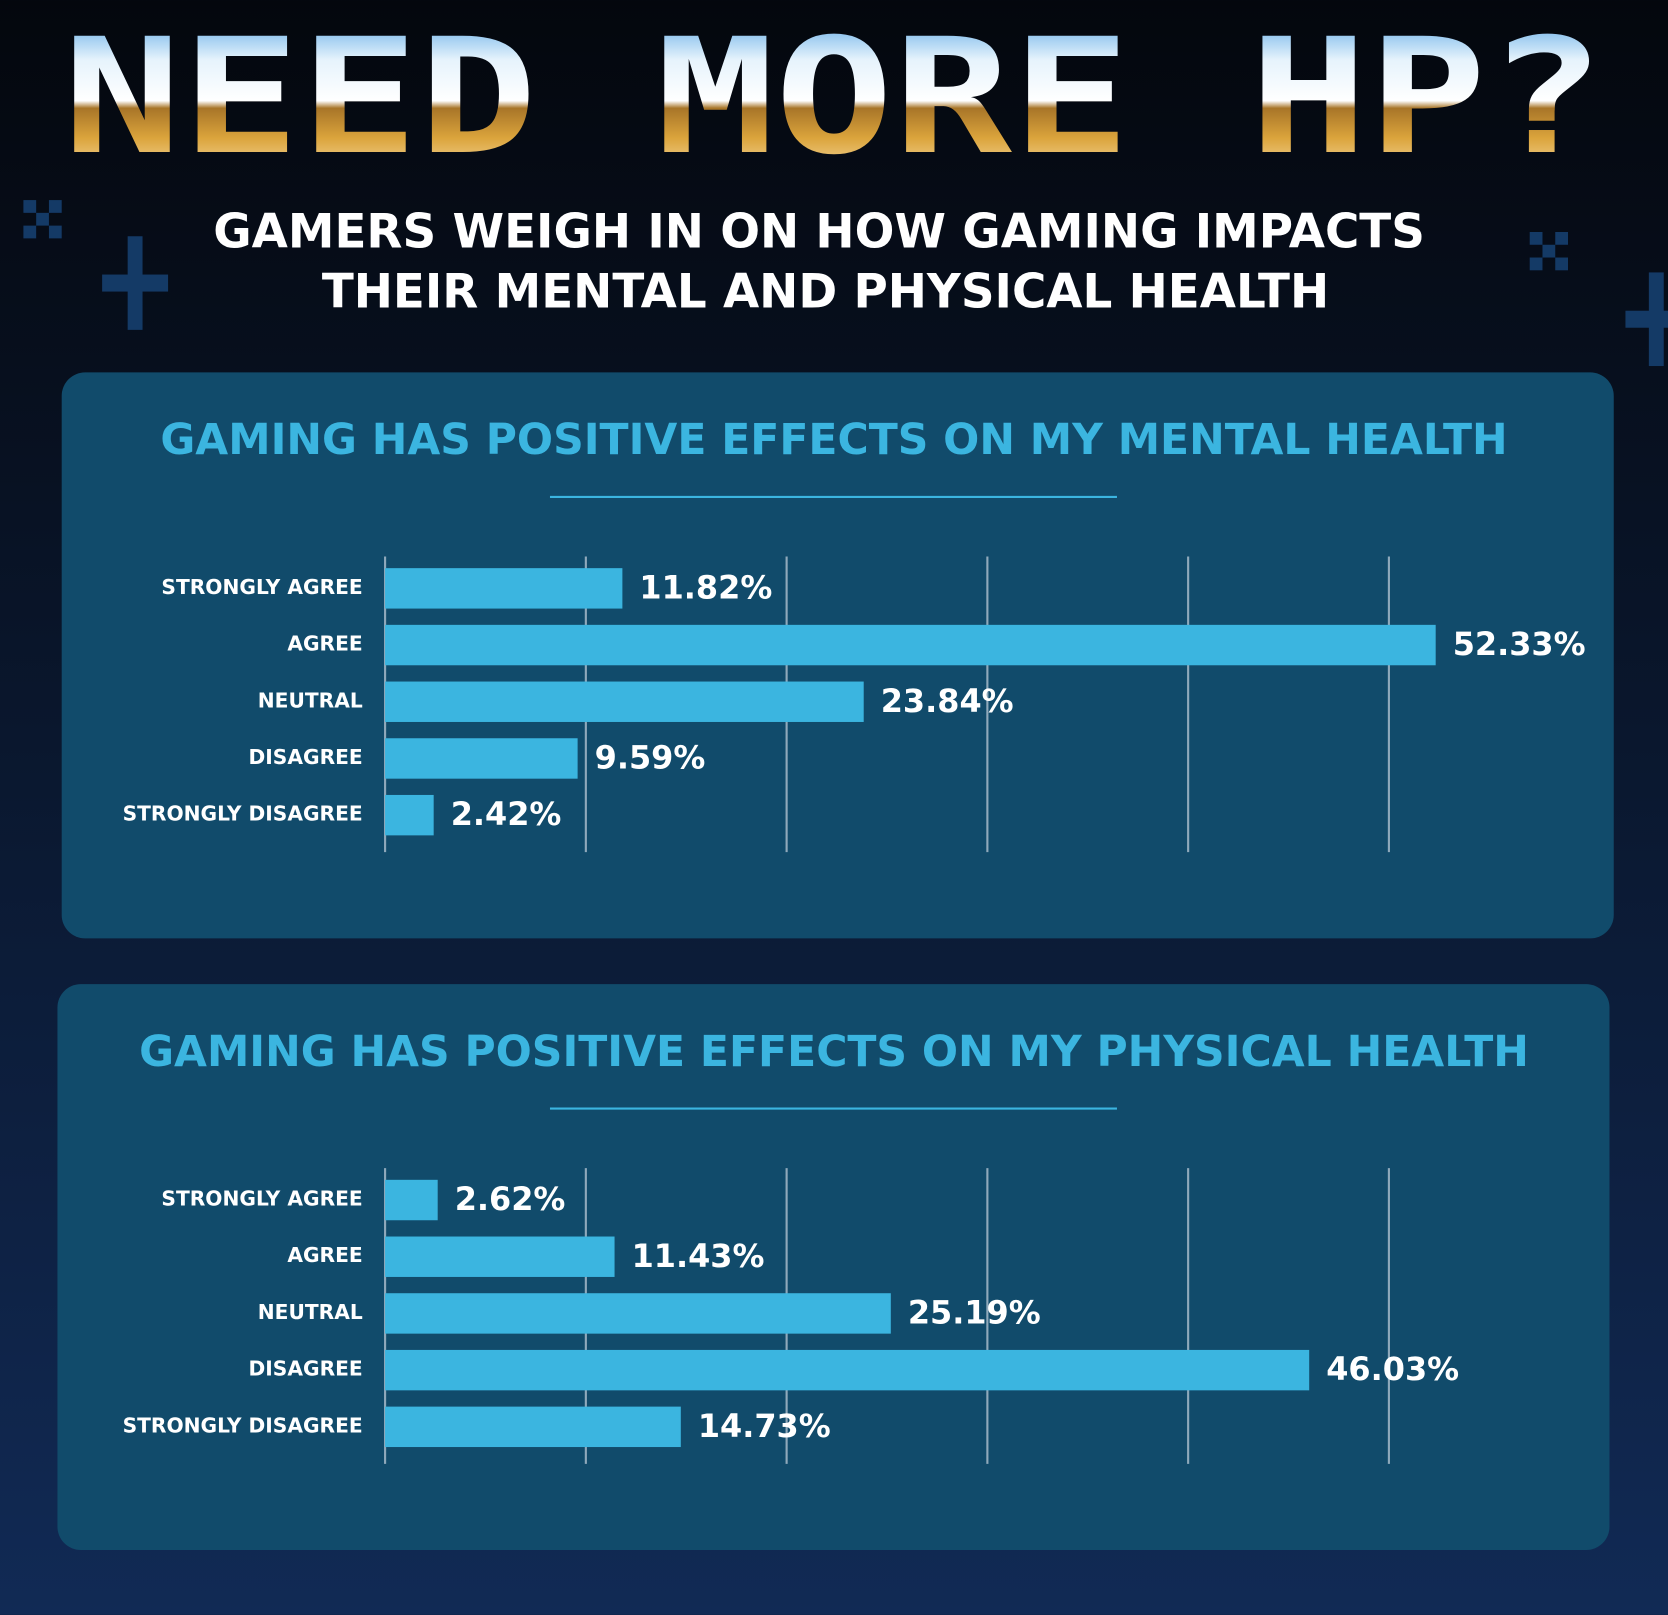 The width and height of the screenshot is (1668, 1615). I want to click on subtitle: THEIR MENTAL AND PHYSICAL HEALTH, so click(825, 292).